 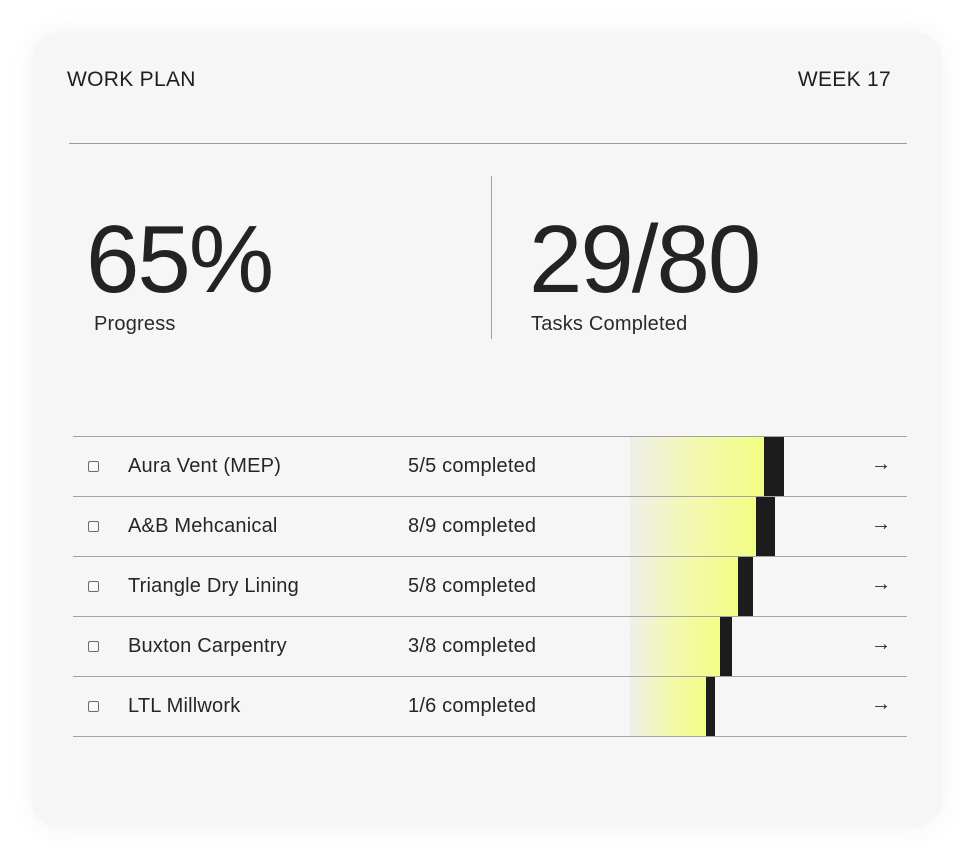 I want to click on table-row: Triangle Dry Lining 5/8 completed →, so click(x=490, y=587).